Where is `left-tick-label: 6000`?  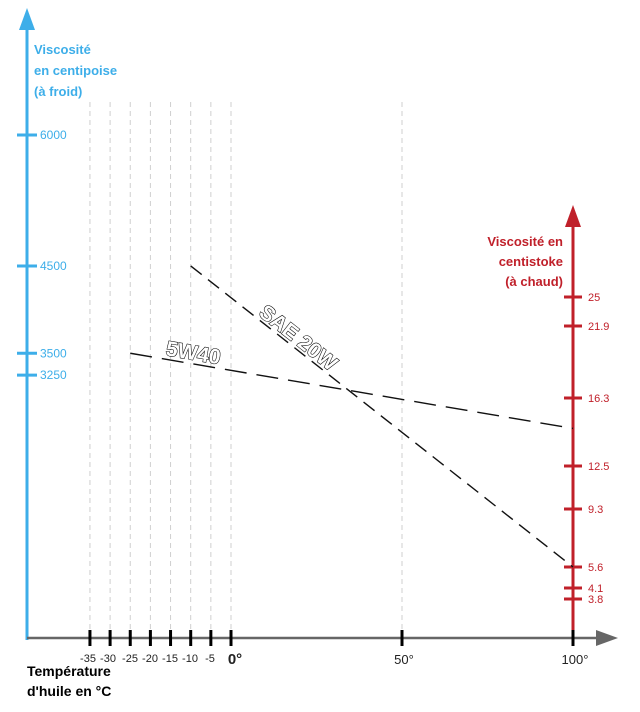
left-tick-label: 6000 is located at coordinates (53, 135).